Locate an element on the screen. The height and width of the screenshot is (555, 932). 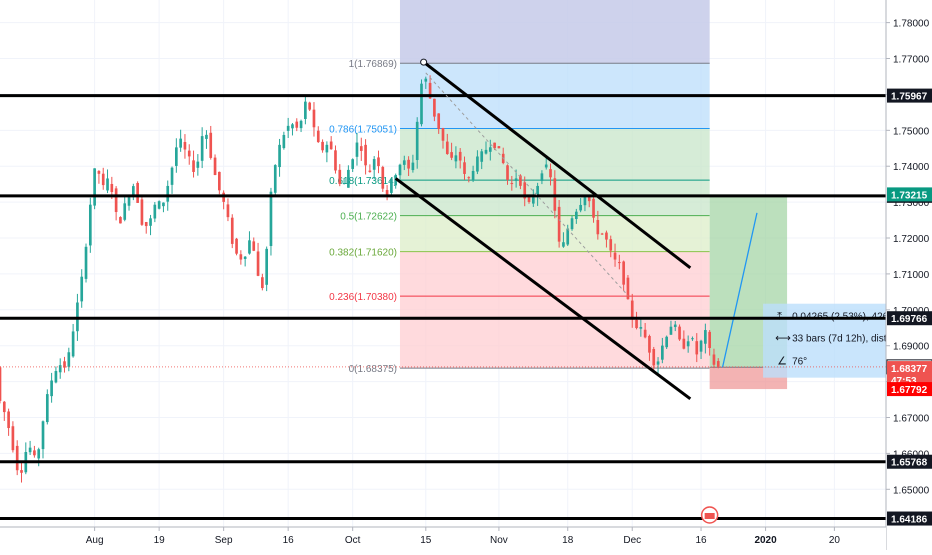
anchor-handle is located at coordinates (424, 62).